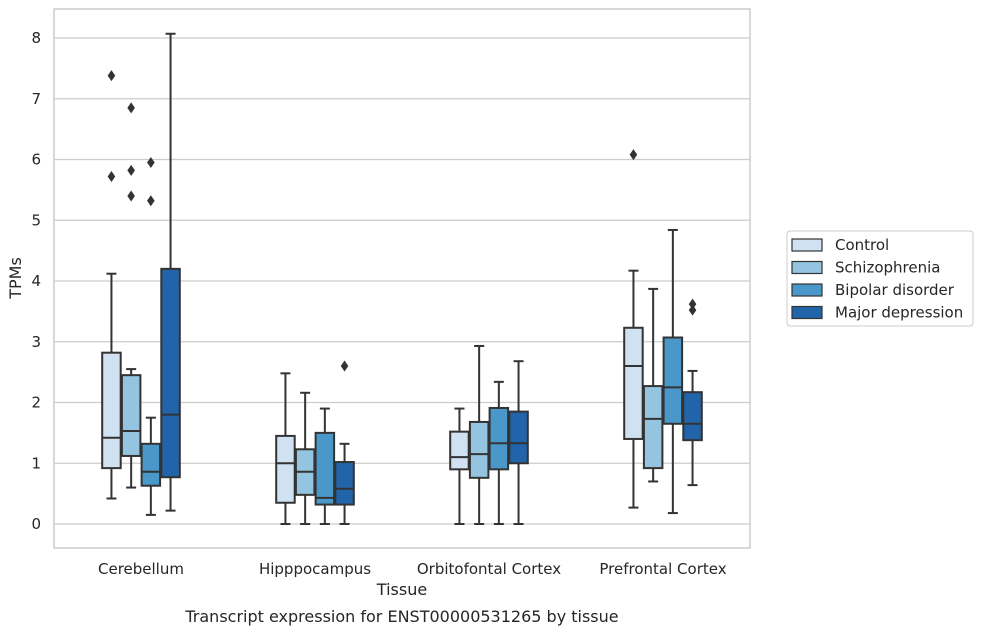  I want to click on y-tick-label: 4, so click(36, 281).